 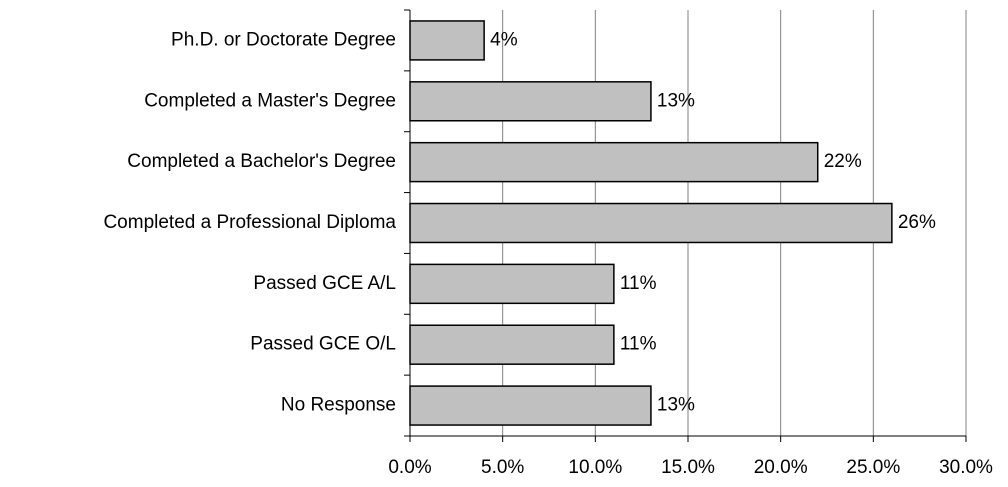 I want to click on y-tick-label: Passed GCE O/L, so click(x=323, y=344).